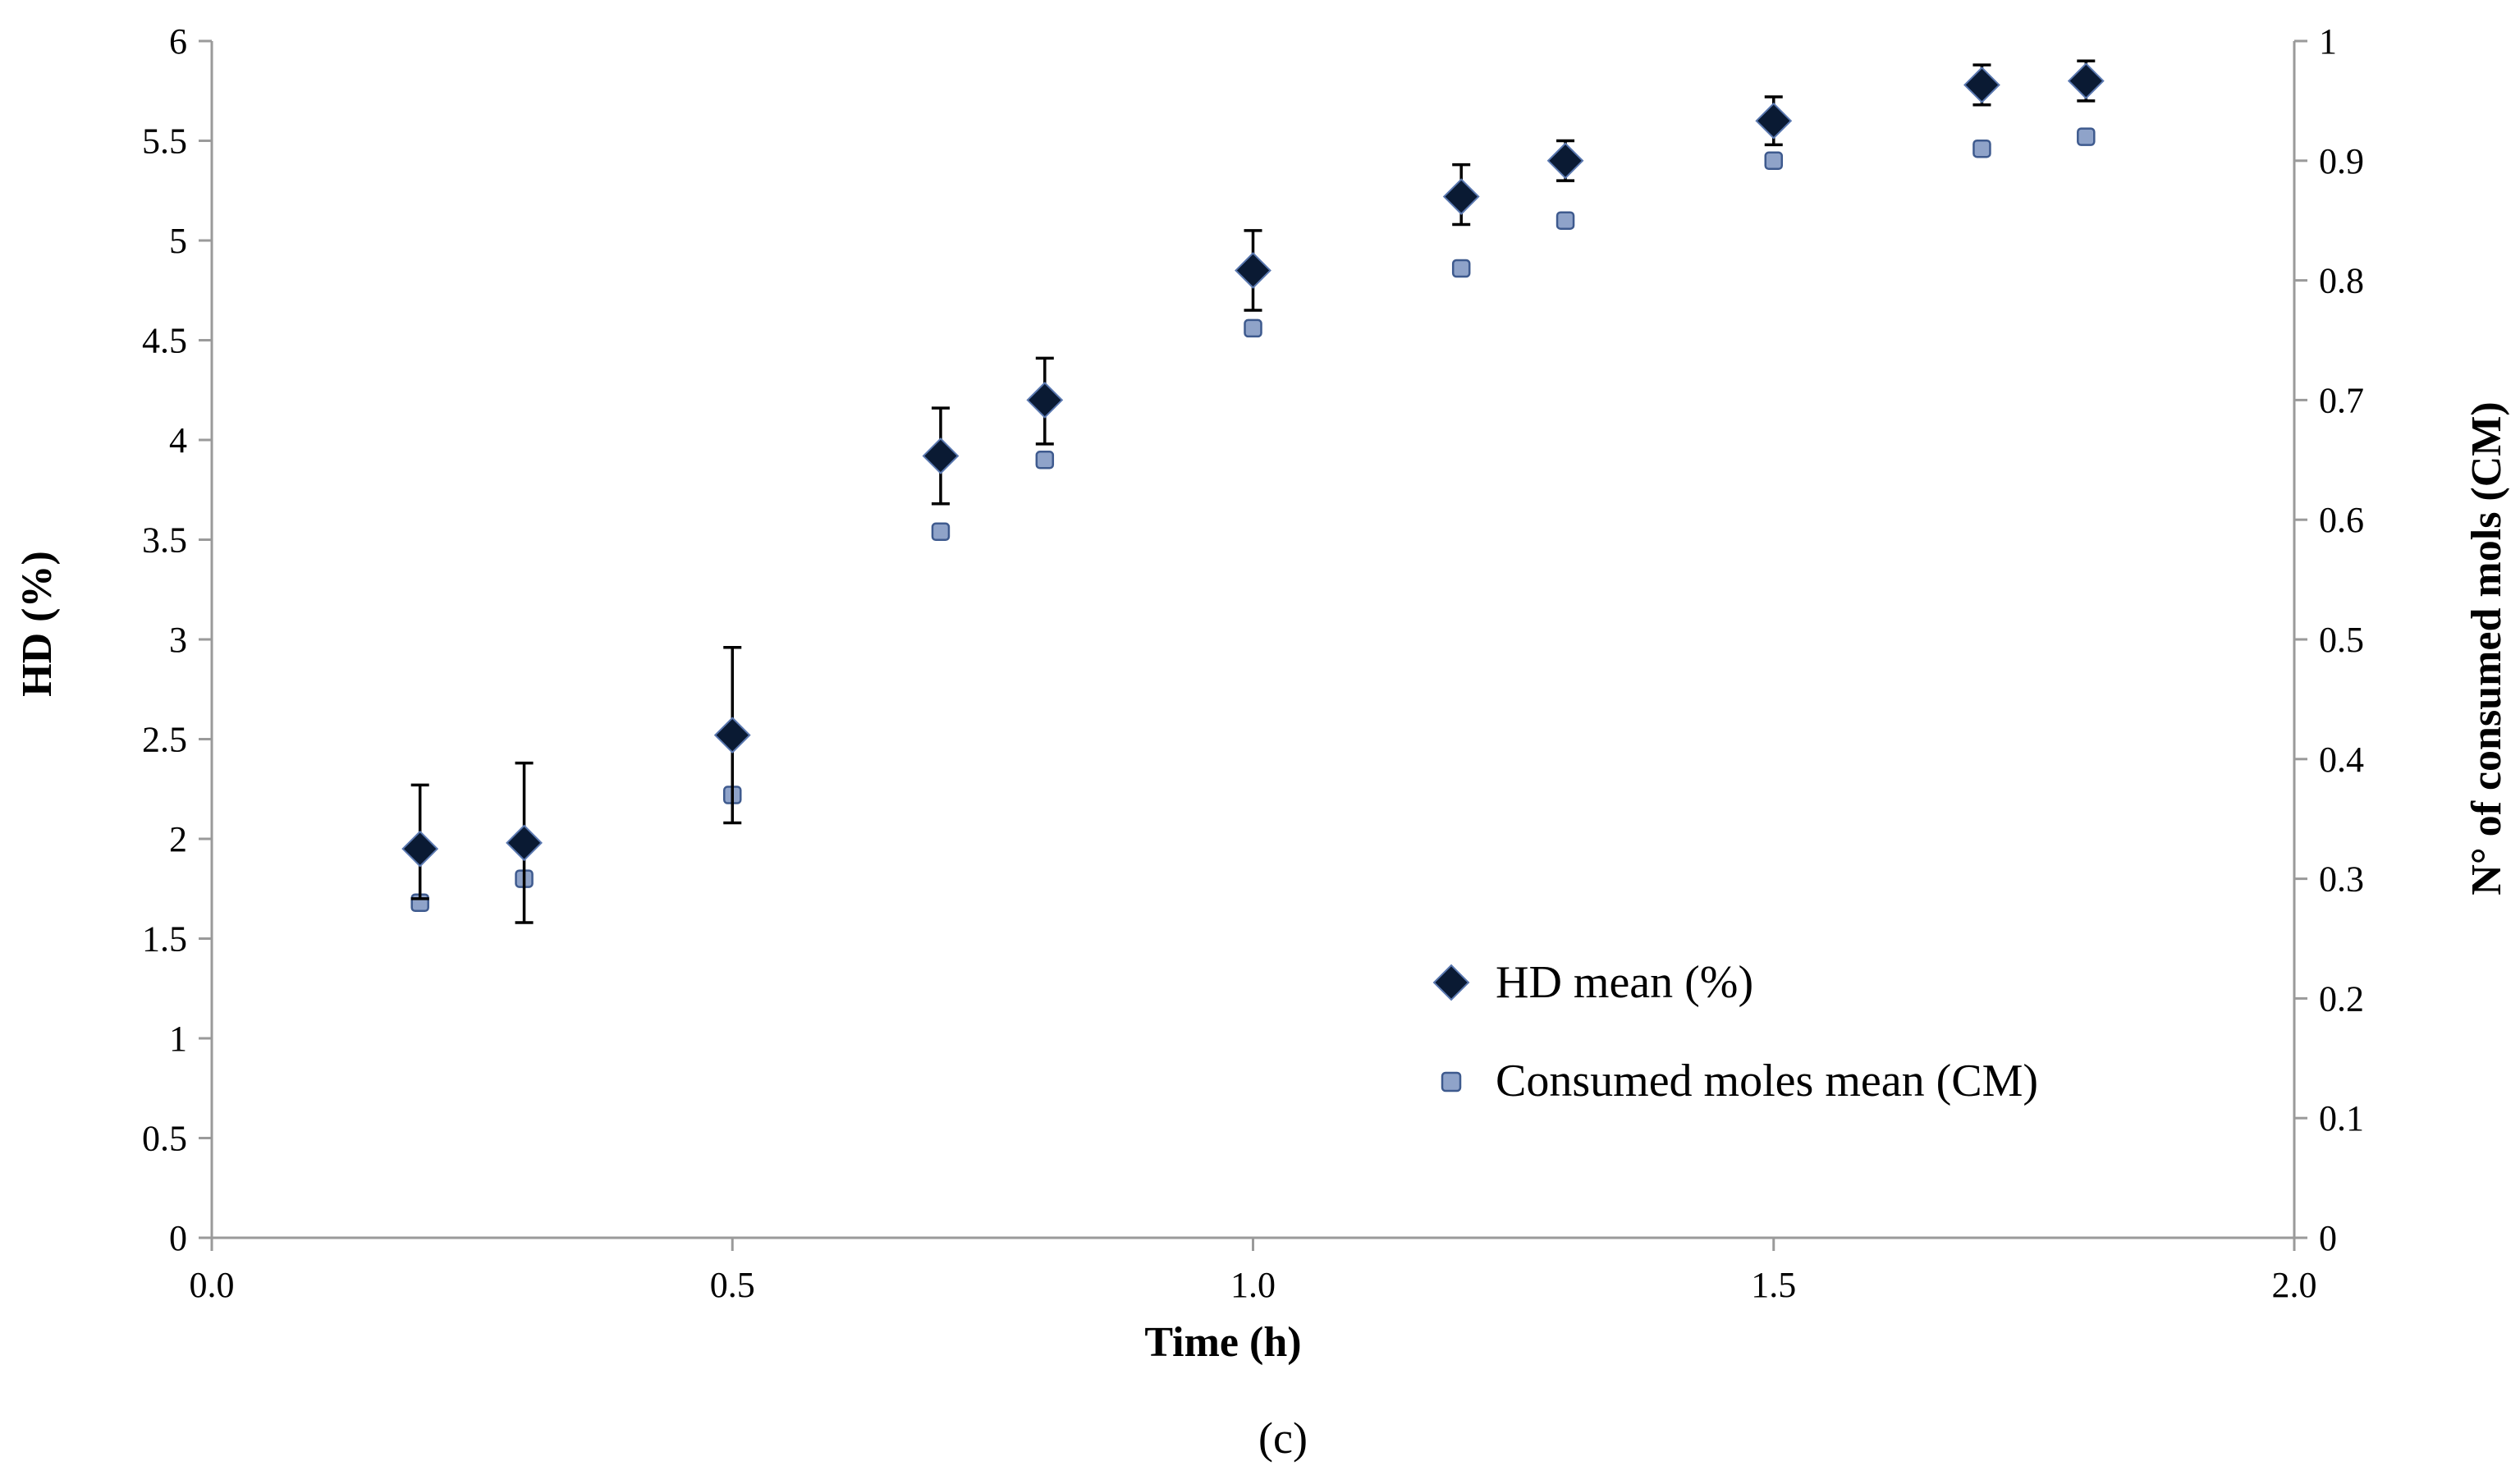  What do you see at coordinates (2328, 1238) in the screenshot?
I see `y-right-tick-label: 0` at bounding box center [2328, 1238].